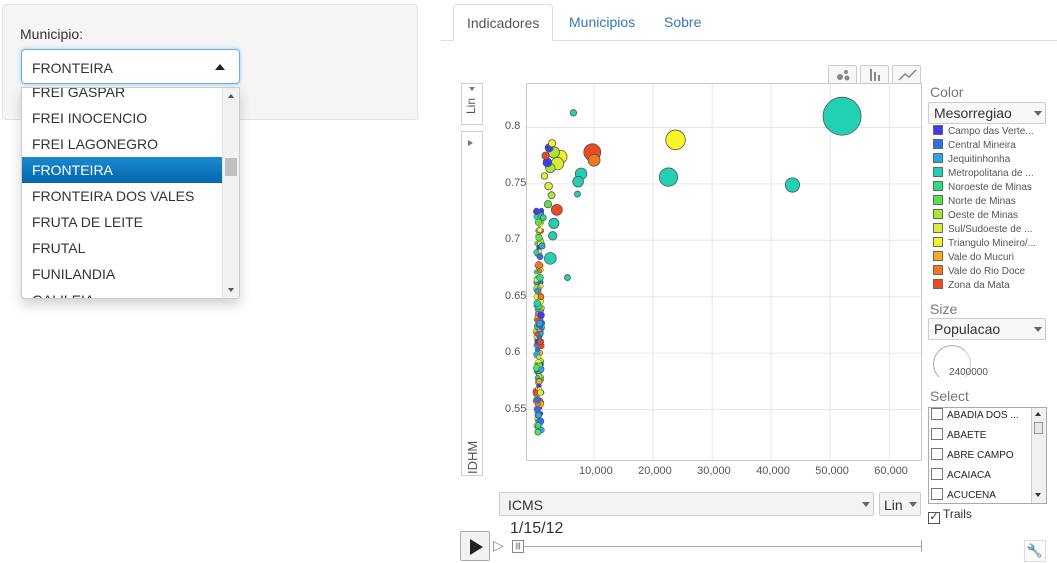 The height and width of the screenshot is (563, 1057). Describe the element at coordinates (987, 329) in the screenshot. I see `size-select: Populacao` at that location.